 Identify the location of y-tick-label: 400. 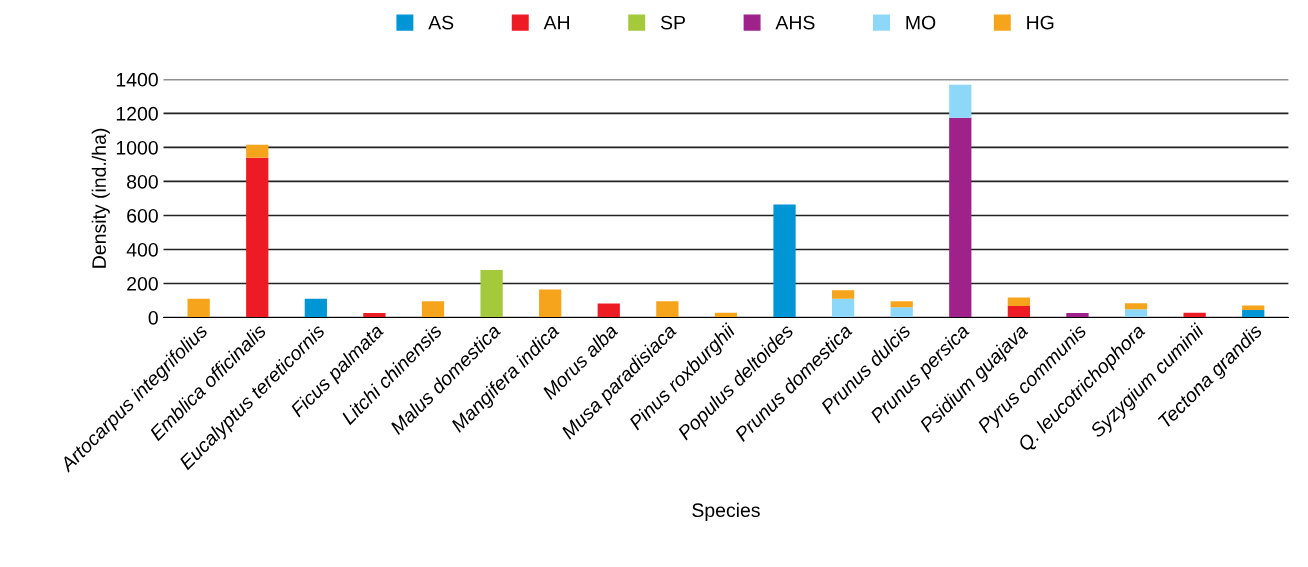
(142, 249).